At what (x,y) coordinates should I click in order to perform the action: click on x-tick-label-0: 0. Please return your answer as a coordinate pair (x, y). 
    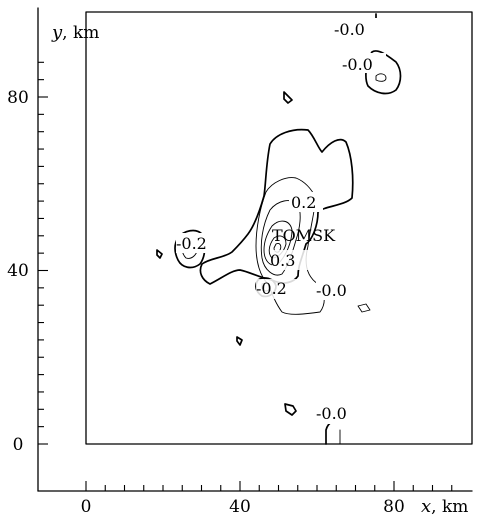
    Looking at the image, I should click on (86, 507).